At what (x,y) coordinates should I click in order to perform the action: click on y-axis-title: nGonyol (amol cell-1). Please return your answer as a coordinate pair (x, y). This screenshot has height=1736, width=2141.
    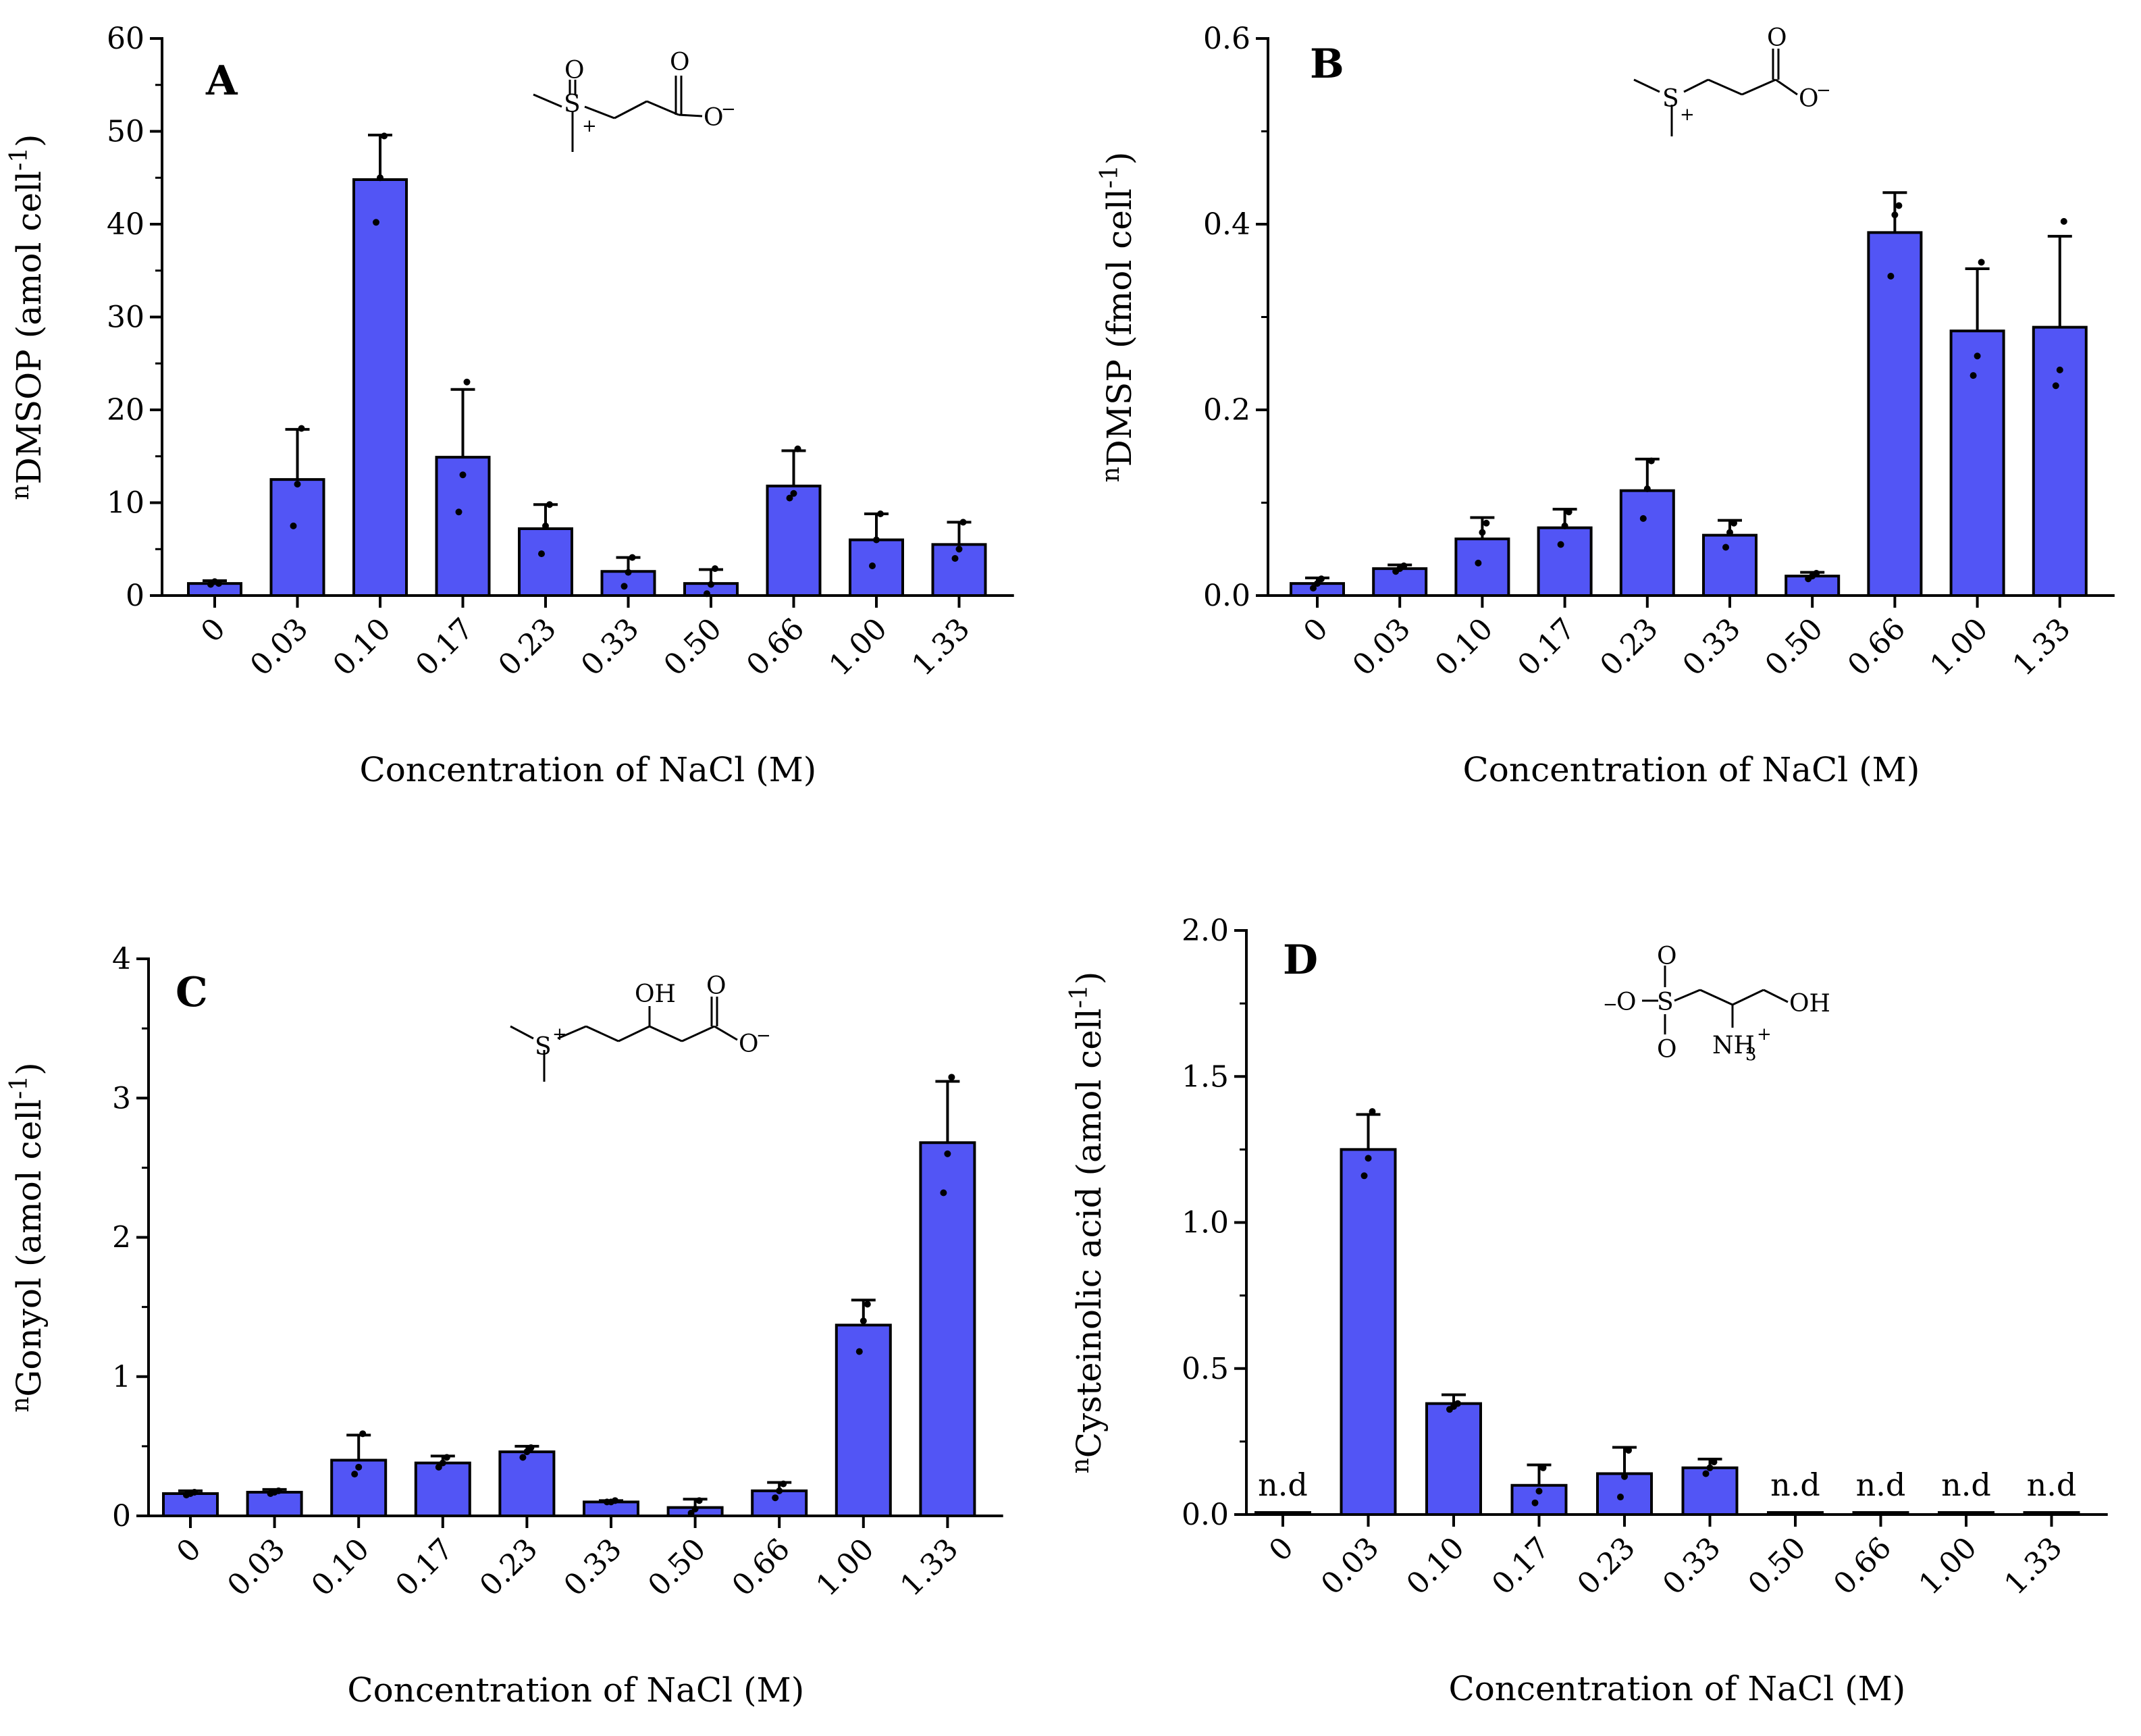
    Looking at the image, I should click on (27, 1237).